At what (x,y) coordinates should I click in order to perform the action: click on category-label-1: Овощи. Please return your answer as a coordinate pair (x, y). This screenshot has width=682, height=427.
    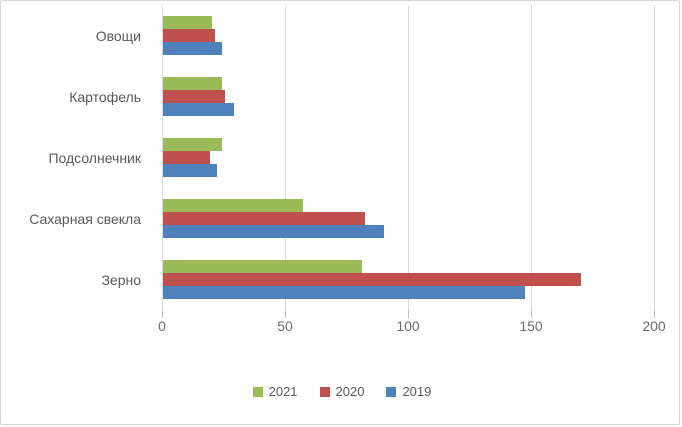
    Looking at the image, I should click on (118, 35).